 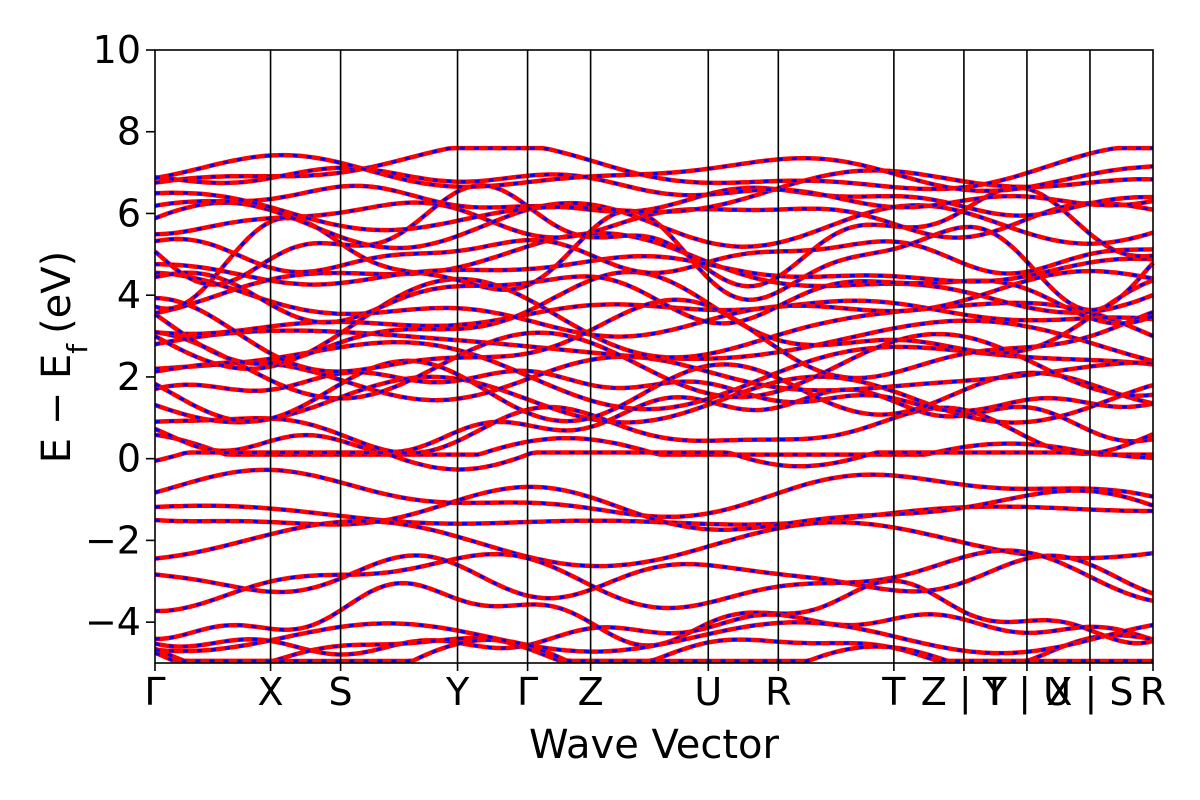 I want to click on x-tick-label: T, so click(x=893, y=692).